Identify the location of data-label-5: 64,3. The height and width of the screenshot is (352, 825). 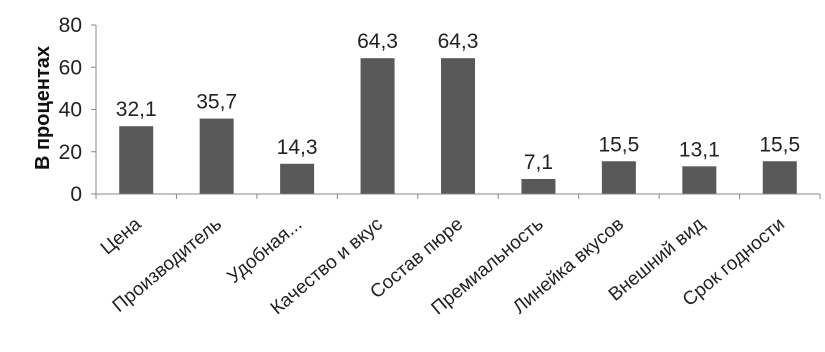
(458, 41).